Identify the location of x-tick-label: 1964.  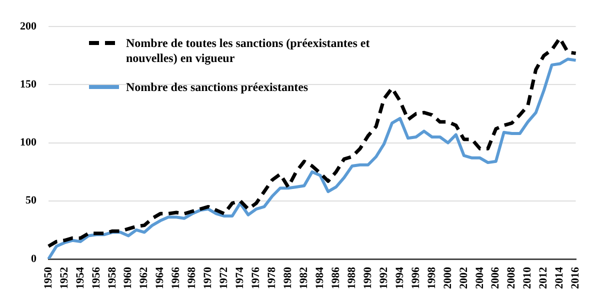
(160, 277).